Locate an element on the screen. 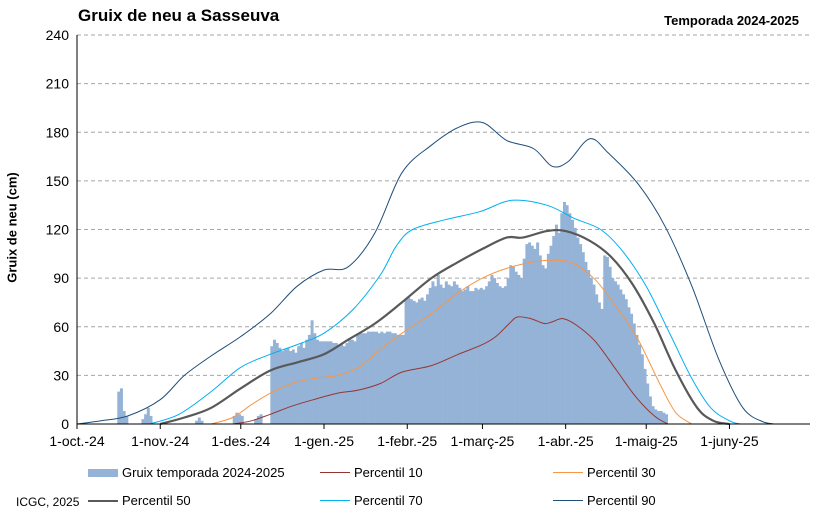 The image size is (815, 526). legend-item-p30: Percentil 30 is located at coordinates (604, 472).